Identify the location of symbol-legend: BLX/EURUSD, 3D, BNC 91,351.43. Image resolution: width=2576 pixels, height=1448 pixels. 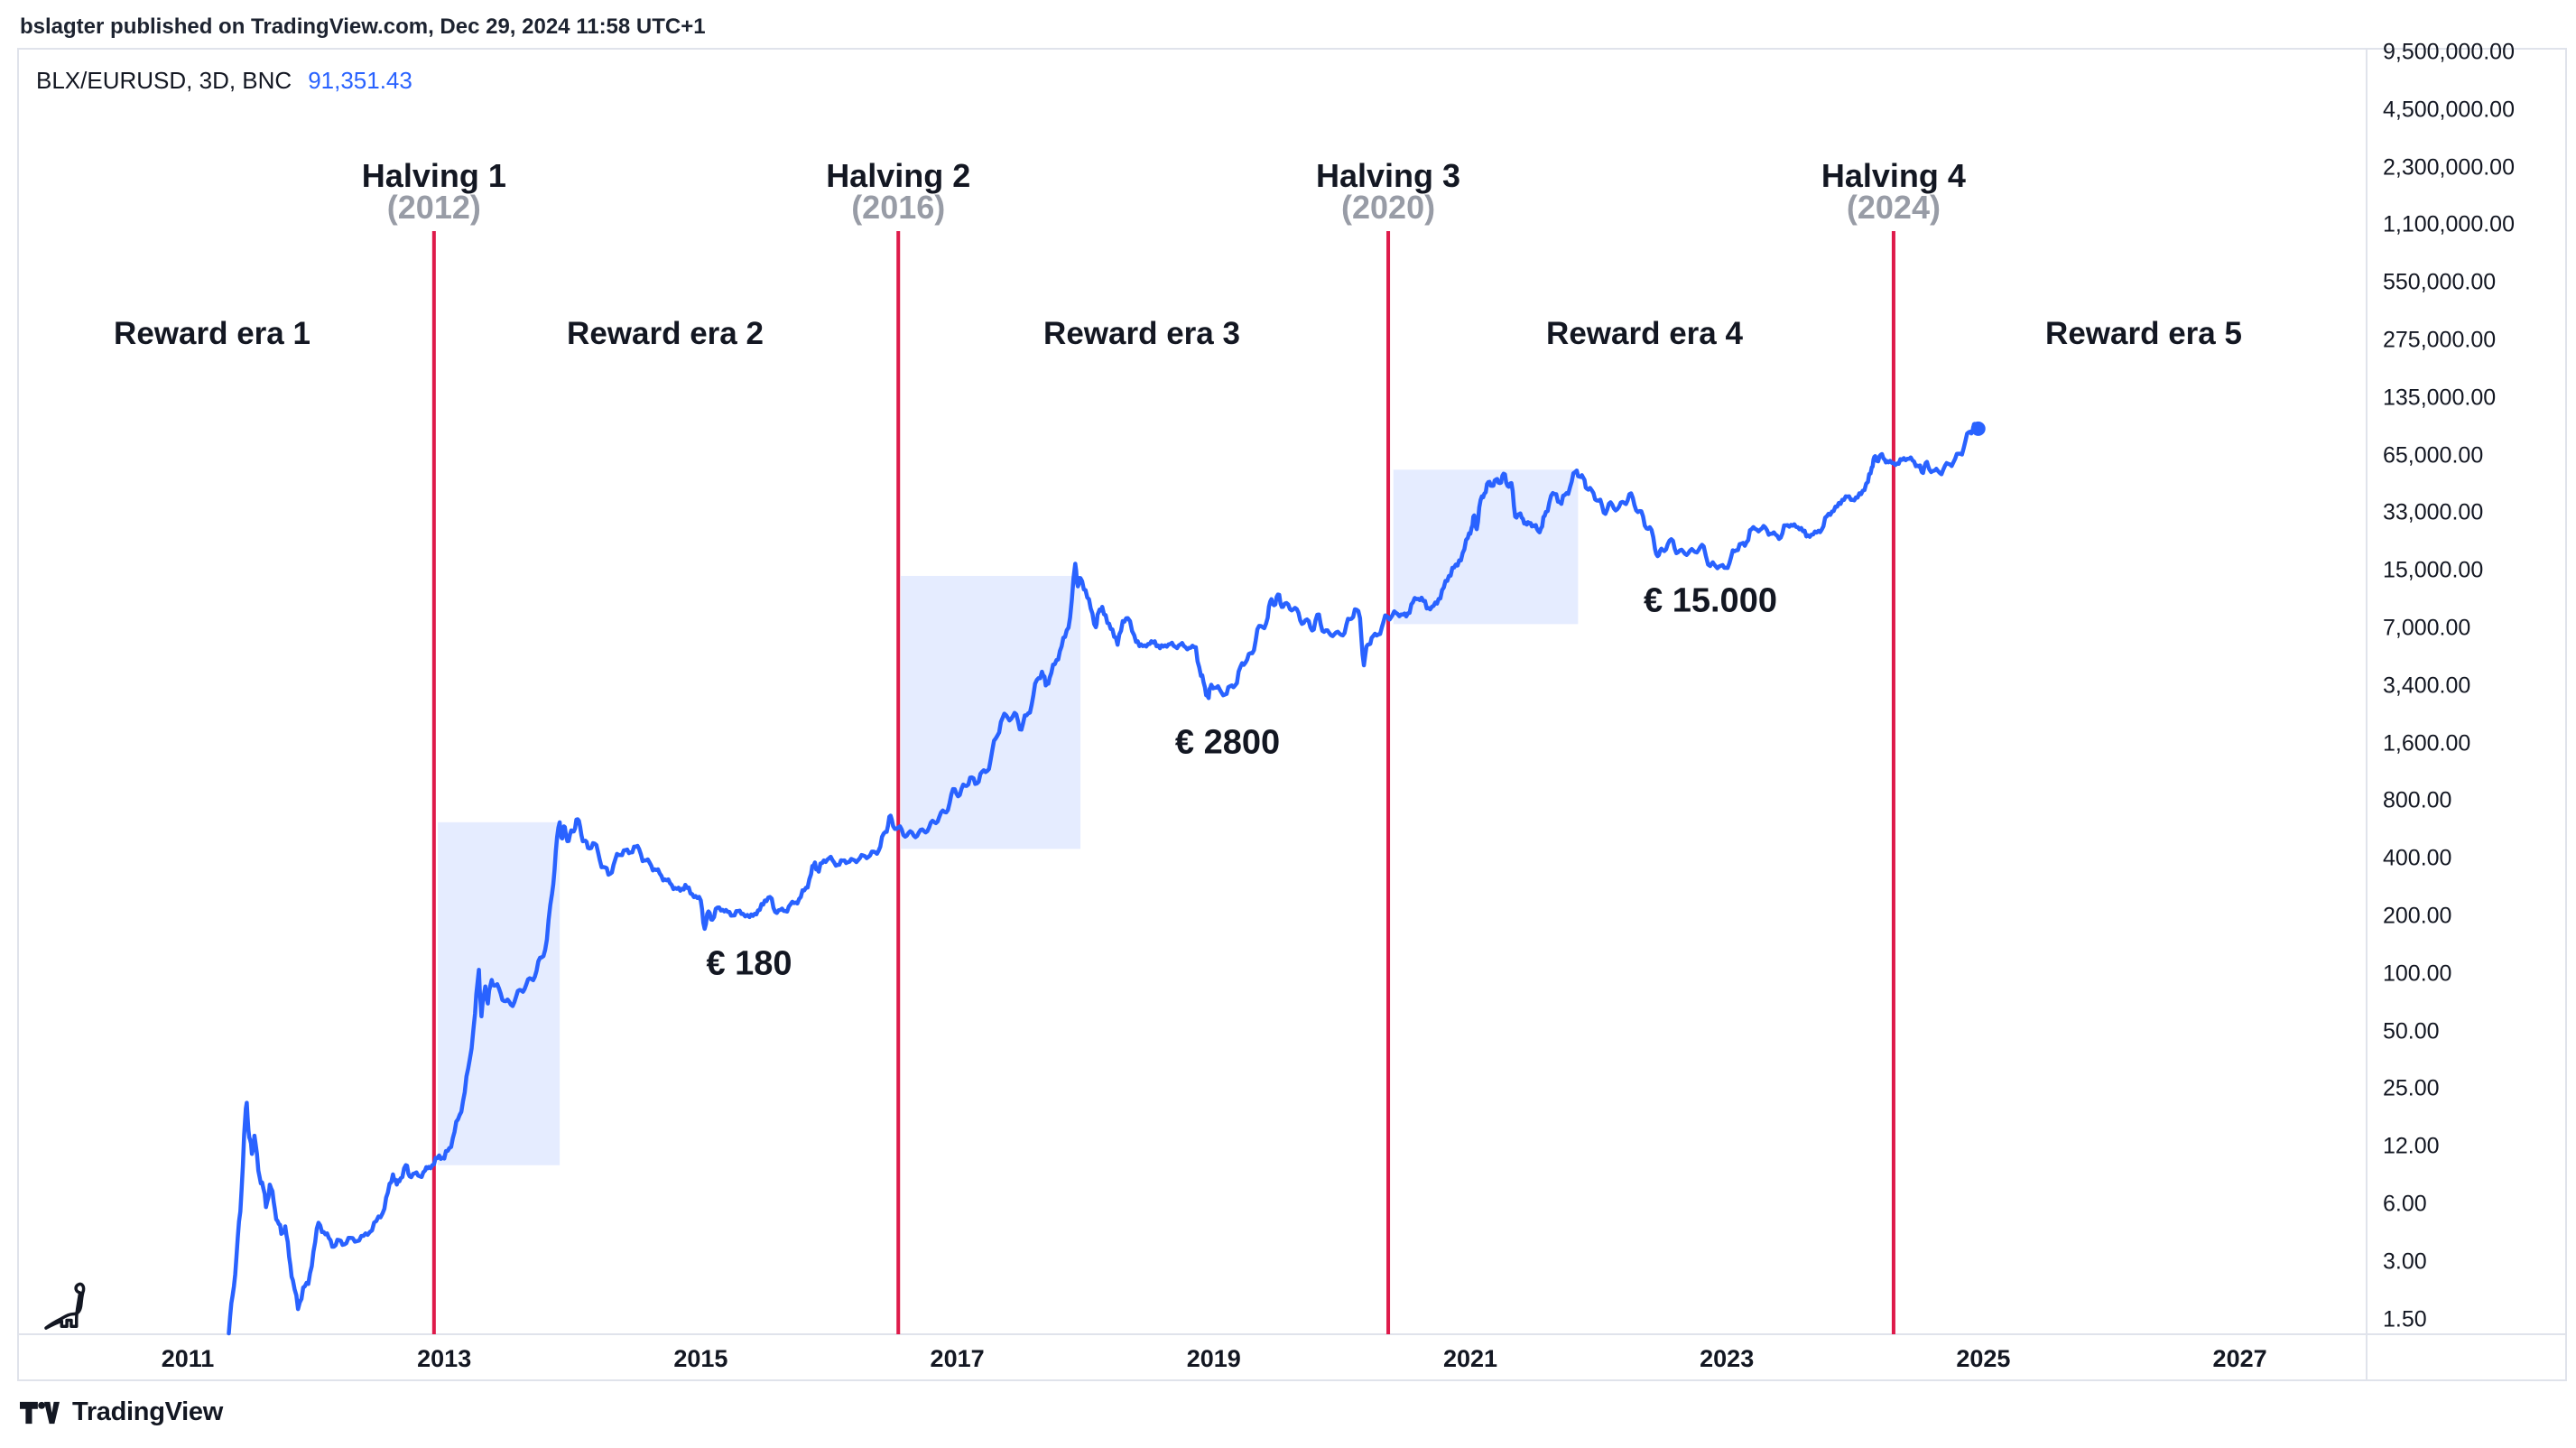
(224, 81).